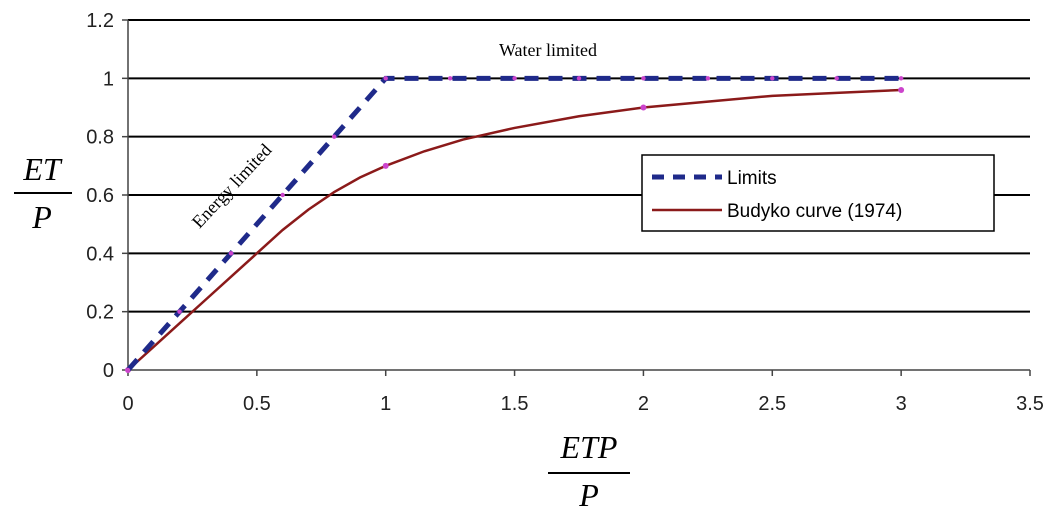 This screenshot has height=512, width=1050. I want to click on x-tick-label: 1, so click(385, 404).